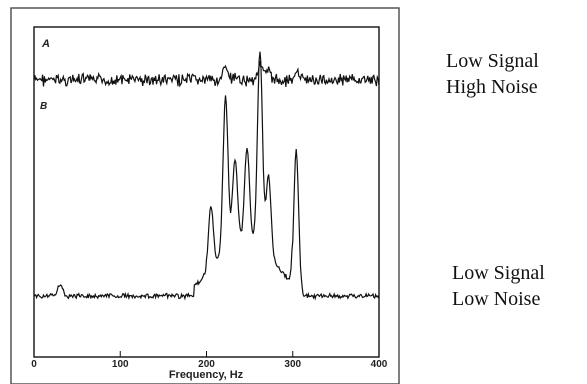 The image size is (587, 384). I want to click on top-annotation-line-2: High Noise, so click(492, 87).